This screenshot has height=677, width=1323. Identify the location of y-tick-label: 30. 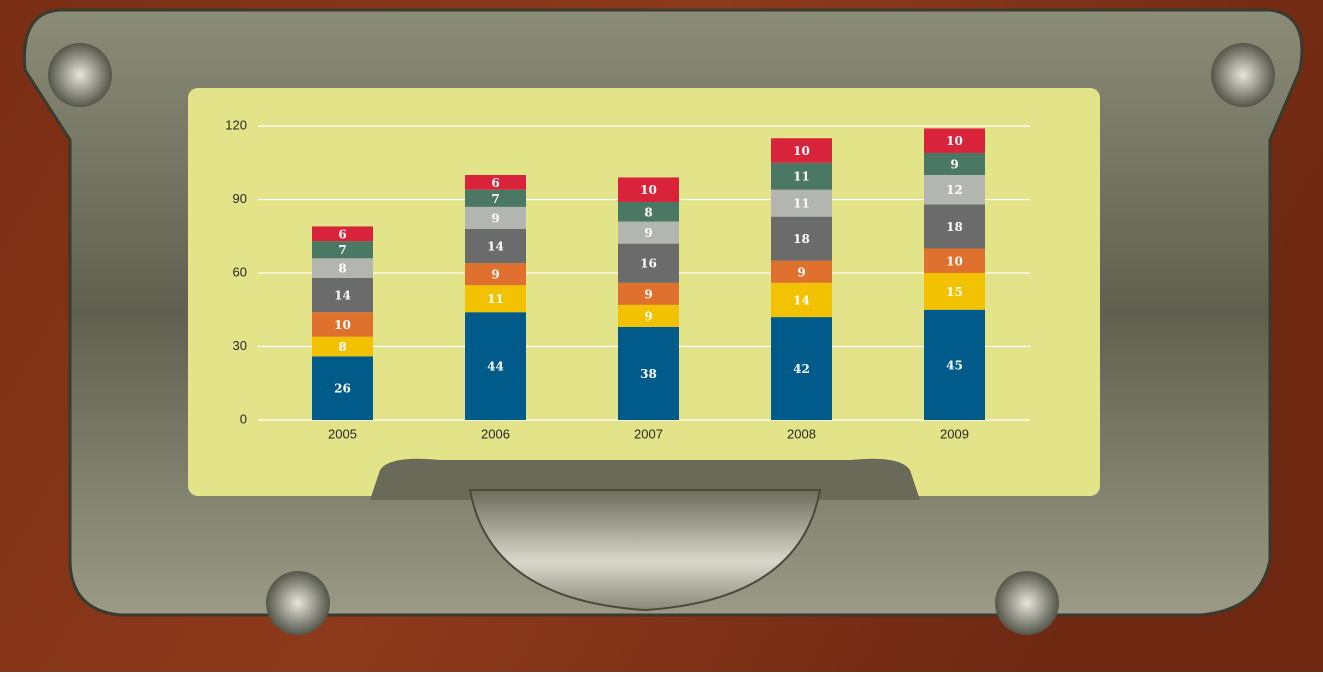
(240, 345).